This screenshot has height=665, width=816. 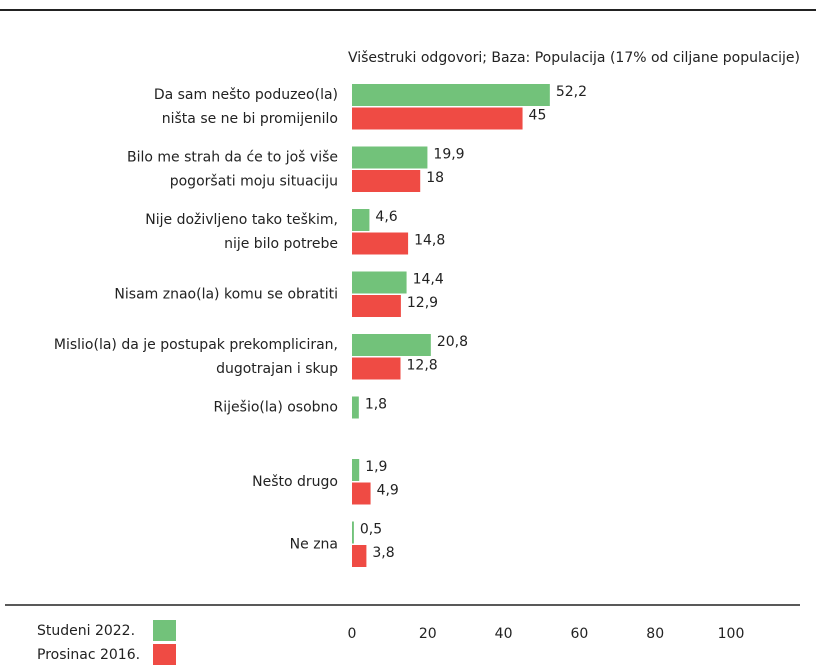 What do you see at coordinates (422, 366) in the screenshot?
I see `value-label: 12,8` at bounding box center [422, 366].